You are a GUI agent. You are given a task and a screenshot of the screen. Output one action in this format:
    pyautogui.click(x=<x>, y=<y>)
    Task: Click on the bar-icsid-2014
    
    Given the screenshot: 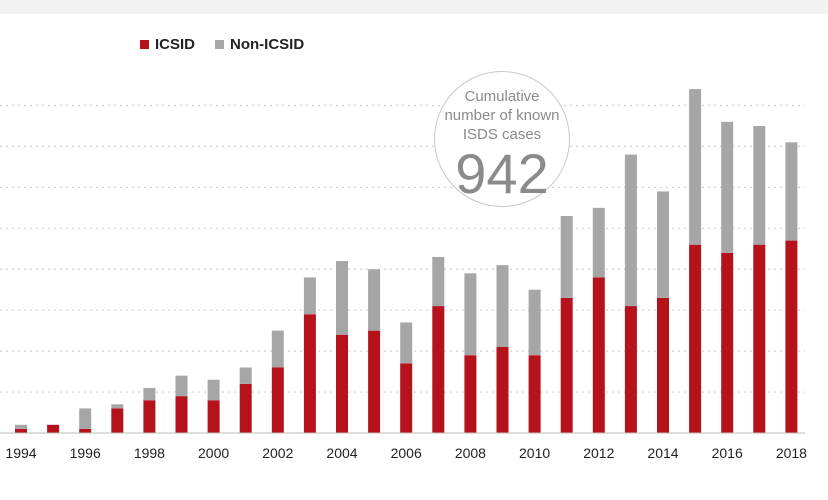 What is the action you would take?
    pyautogui.click(x=663, y=365)
    